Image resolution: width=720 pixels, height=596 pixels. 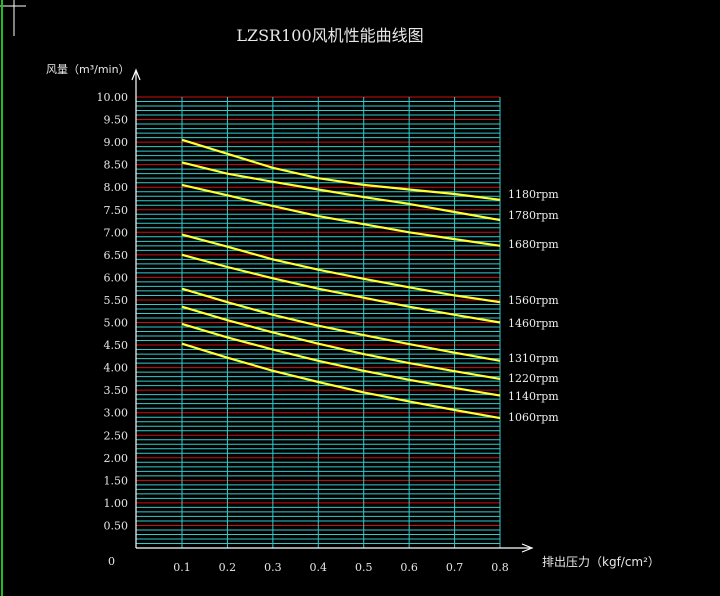 I want to click on y-tick-label: 7.00, so click(x=116, y=232).